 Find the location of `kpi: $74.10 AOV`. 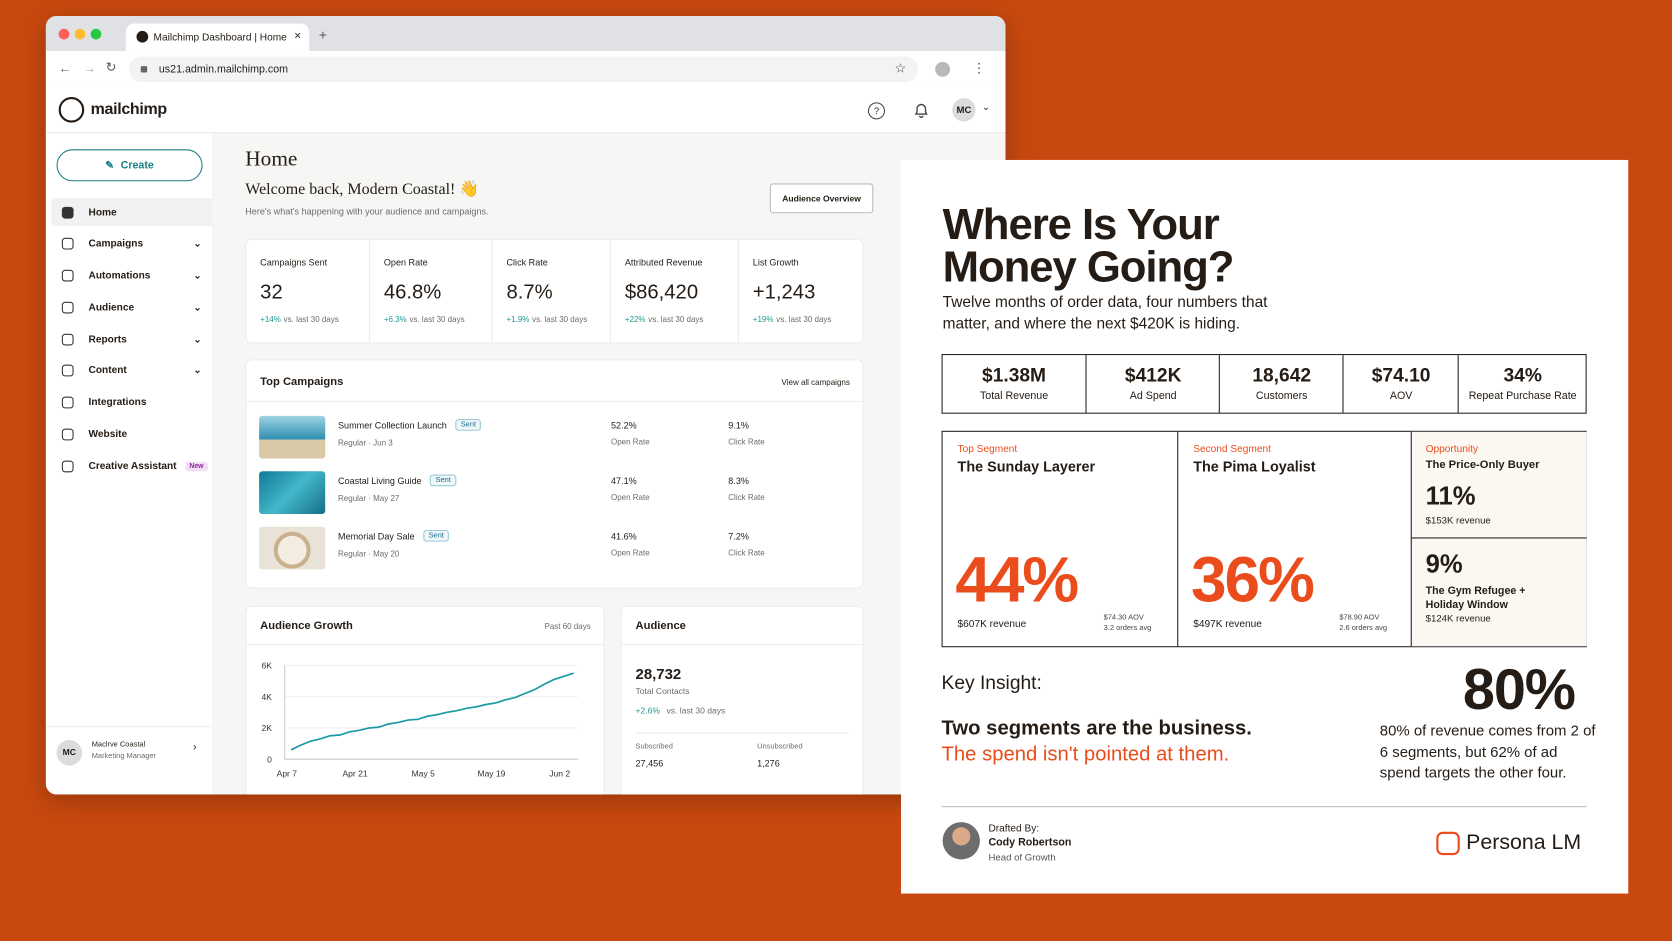

kpi: $74.10 AOV is located at coordinates (1400, 384).